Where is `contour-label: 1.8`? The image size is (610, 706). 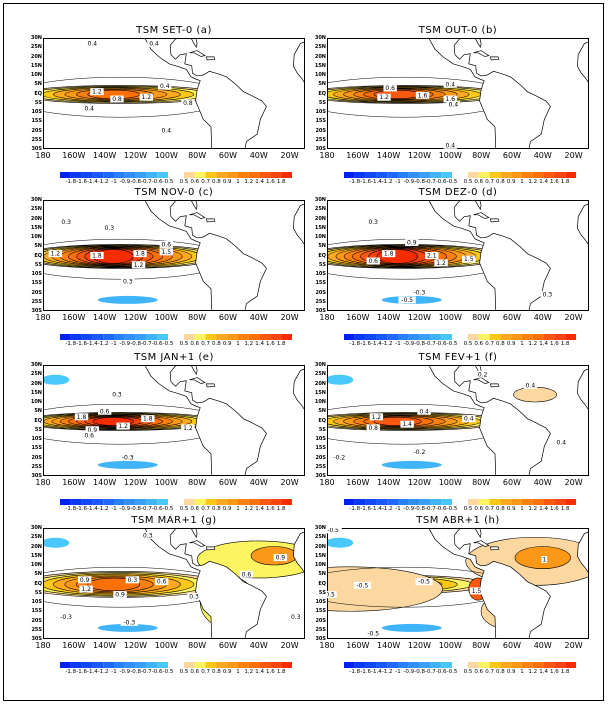 contour-label: 1.8 is located at coordinates (389, 254).